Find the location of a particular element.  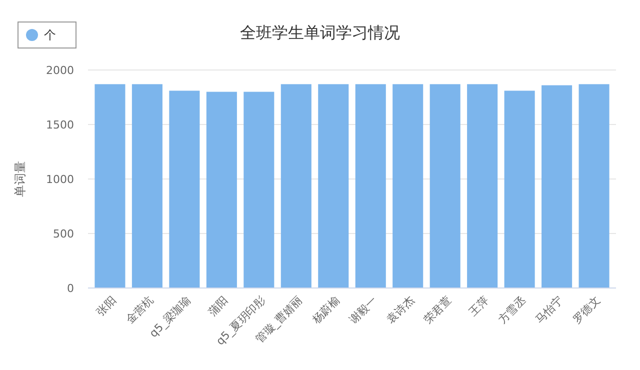

y-axis-title: 单词量 is located at coordinates (20, 179).